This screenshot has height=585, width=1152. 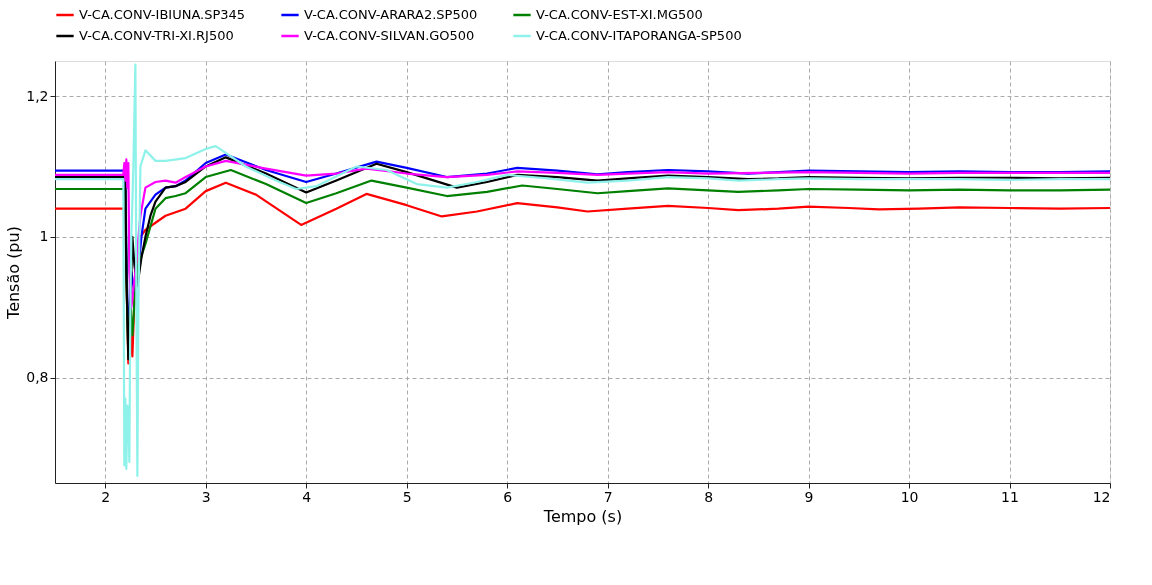 I want to click on x-tick-label: 7, so click(x=608, y=496).